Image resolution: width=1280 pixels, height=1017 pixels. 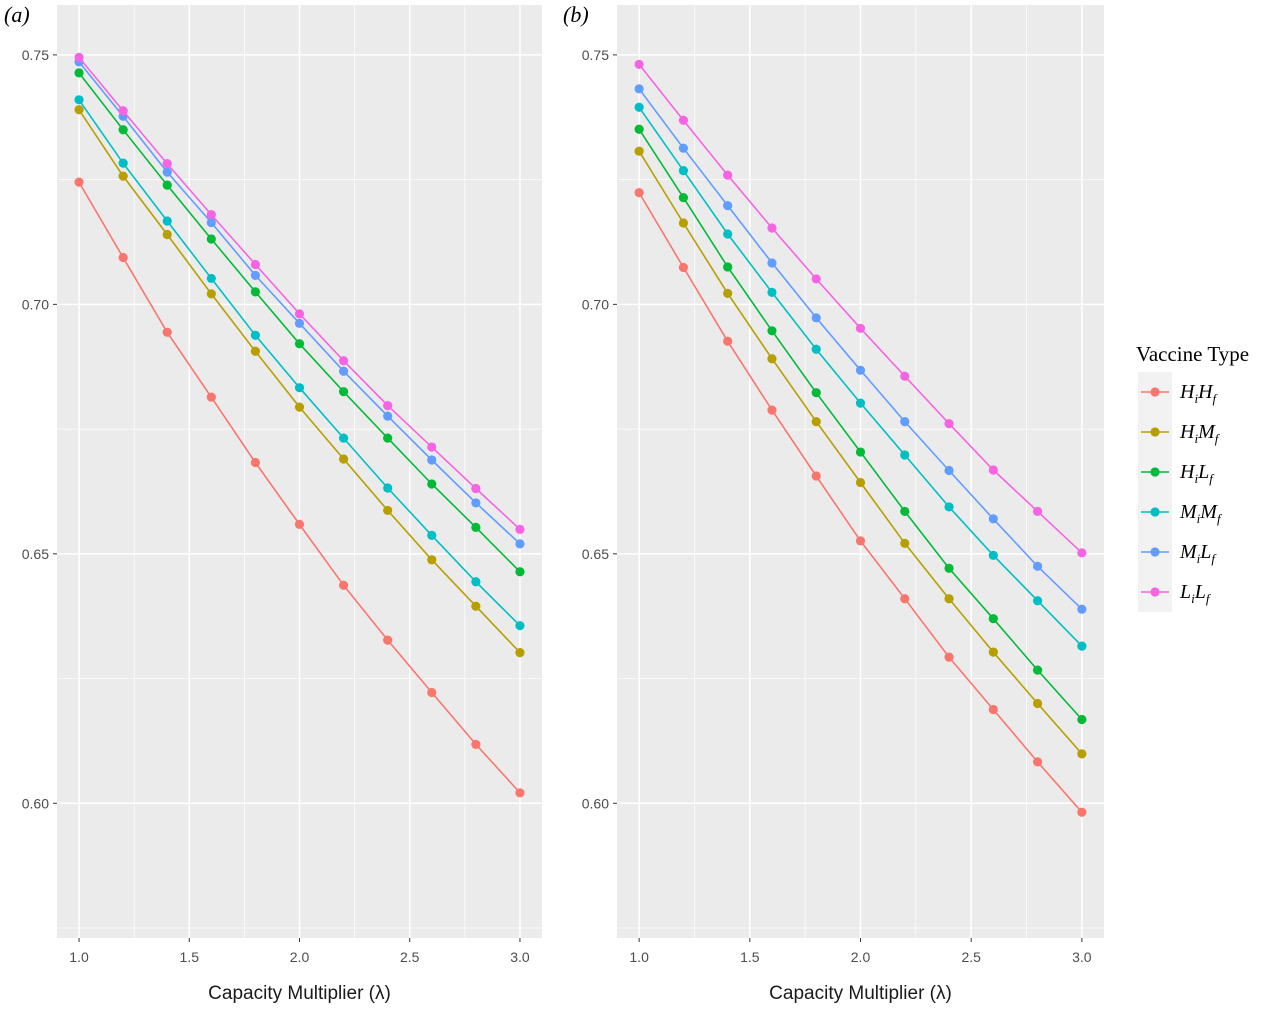 I want to click on legend-main-2: M, so click(x=1208, y=512).